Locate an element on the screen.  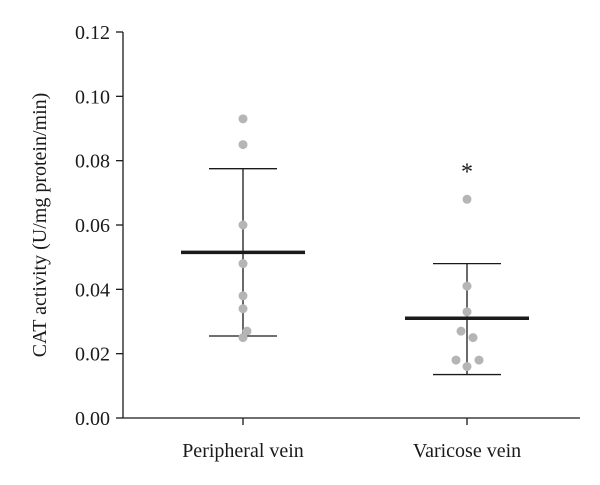
y-tick-label: 0.02 is located at coordinates (92, 355).